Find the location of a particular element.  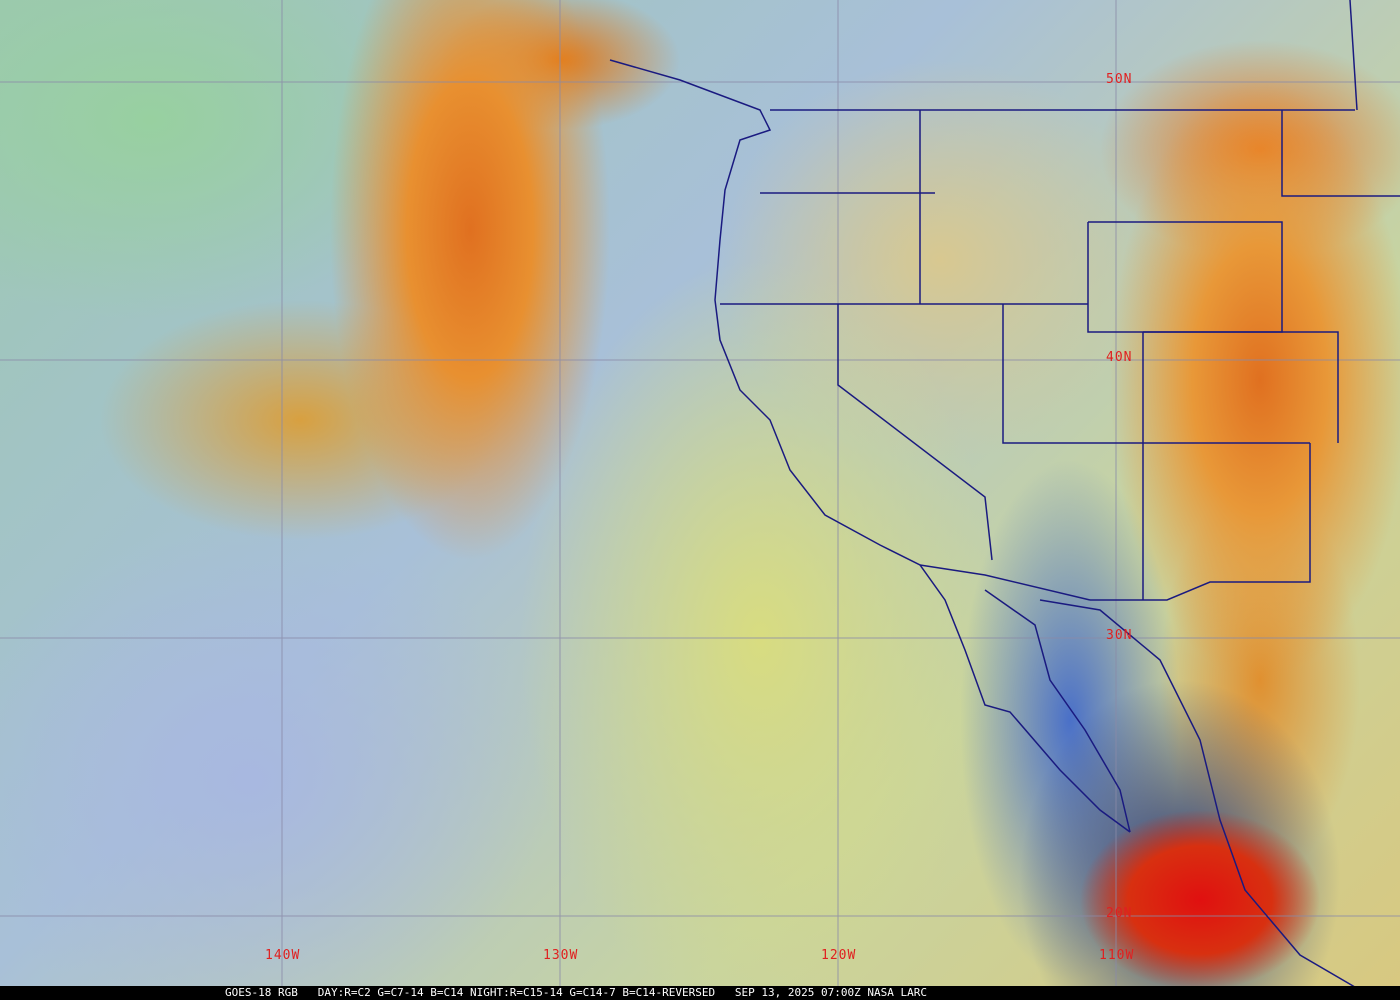

lat-label-20n: 20N is located at coordinates (1119, 913).